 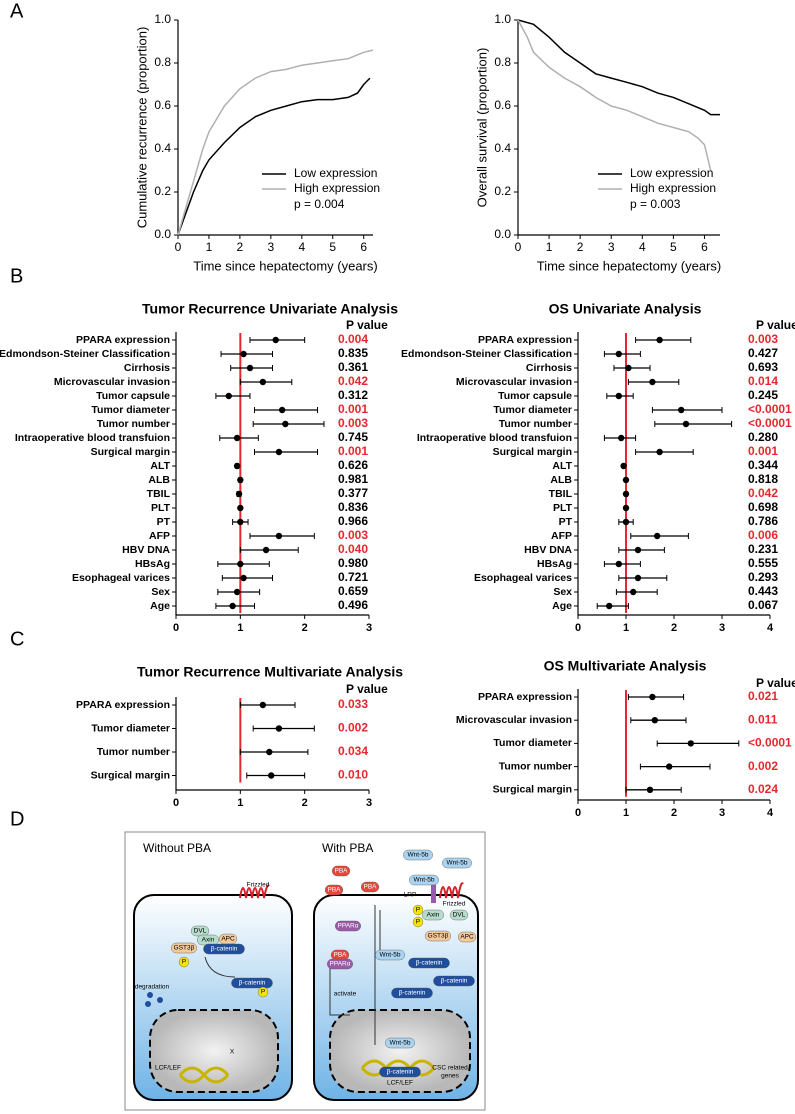 What do you see at coordinates (763, 521) in the screenshot?
I see `p-value: 0.786` at bounding box center [763, 521].